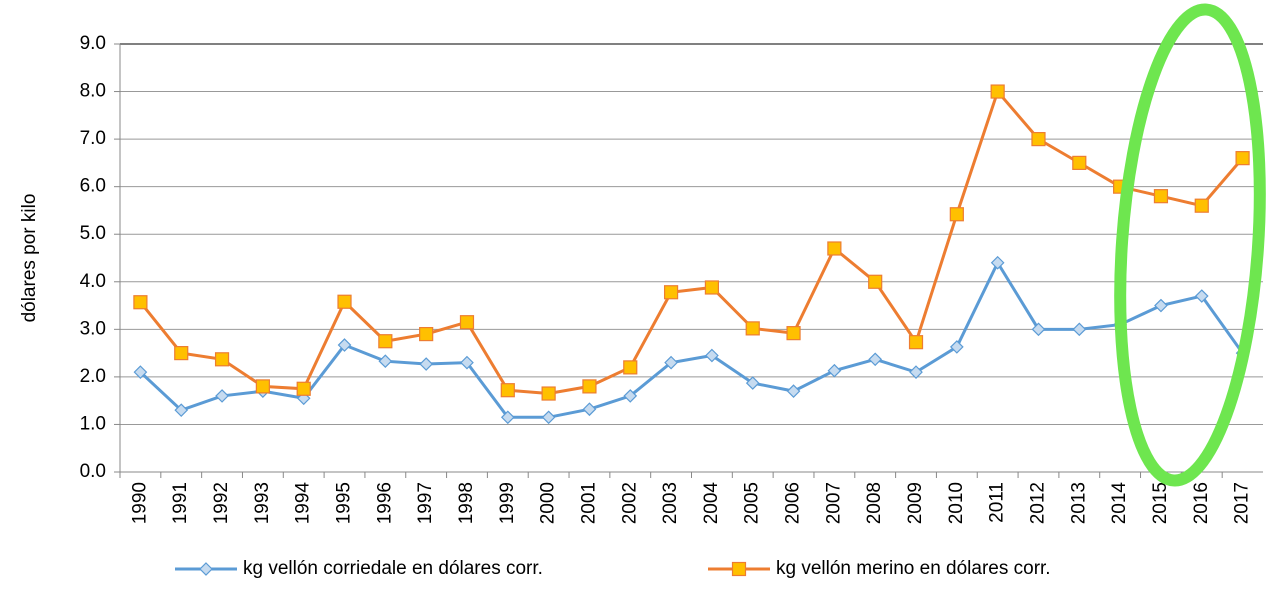  Describe the element at coordinates (93, 91) in the screenshot. I see `y-tick-label: 8.0` at that location.